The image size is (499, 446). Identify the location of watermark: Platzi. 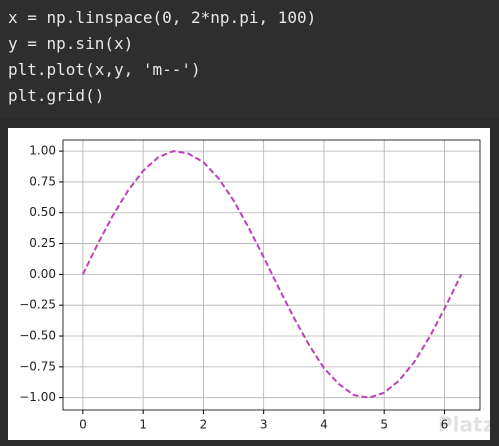
(464, 425).